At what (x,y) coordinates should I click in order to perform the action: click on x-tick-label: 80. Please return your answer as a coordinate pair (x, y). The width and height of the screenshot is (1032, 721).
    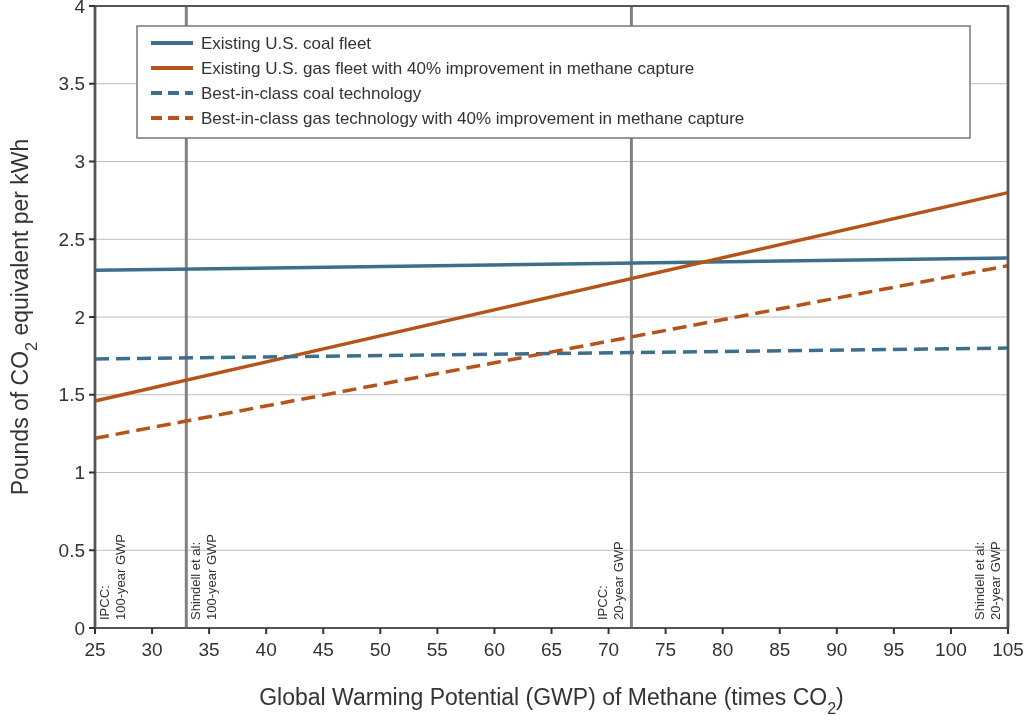
    Looking at the image, I should click on (723, 649).